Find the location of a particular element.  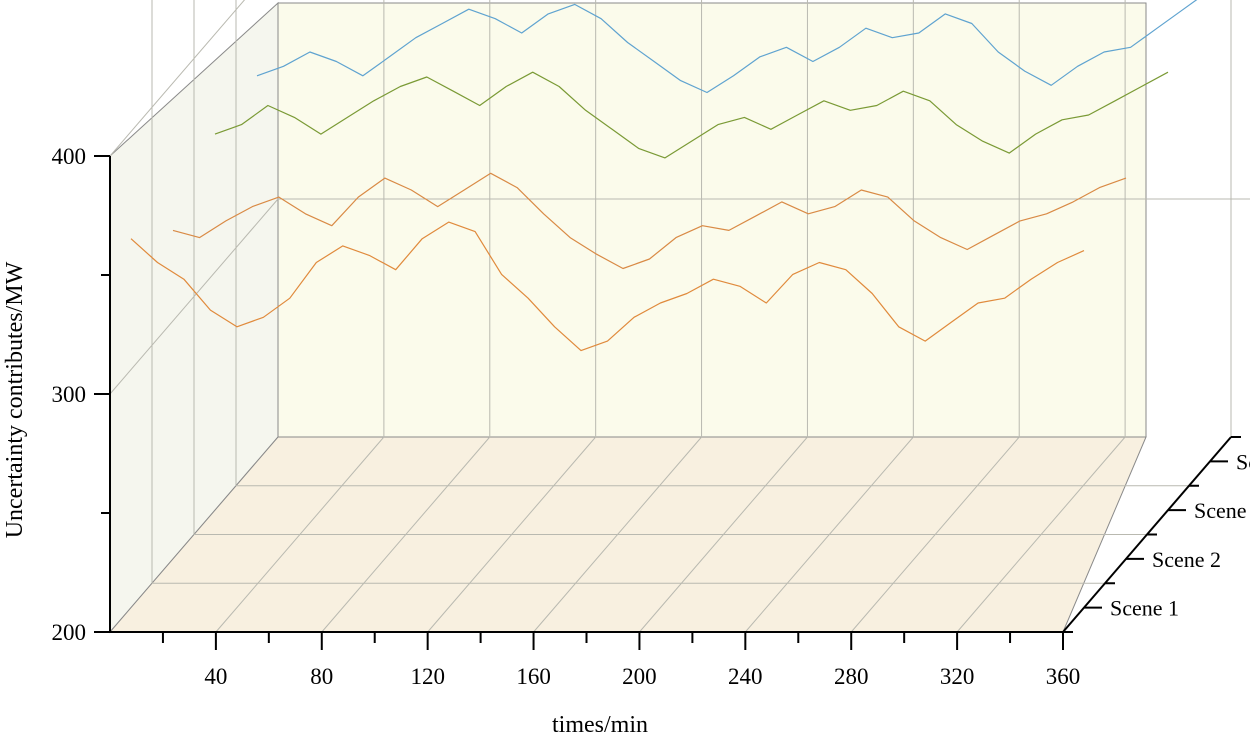

scene-label: Scene 2 is located at coordinates (1186, 559).